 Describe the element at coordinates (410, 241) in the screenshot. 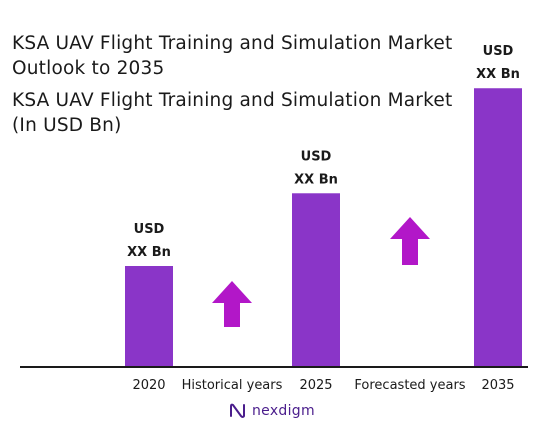

I see `forecast-growth-arrow-icon` at that location.